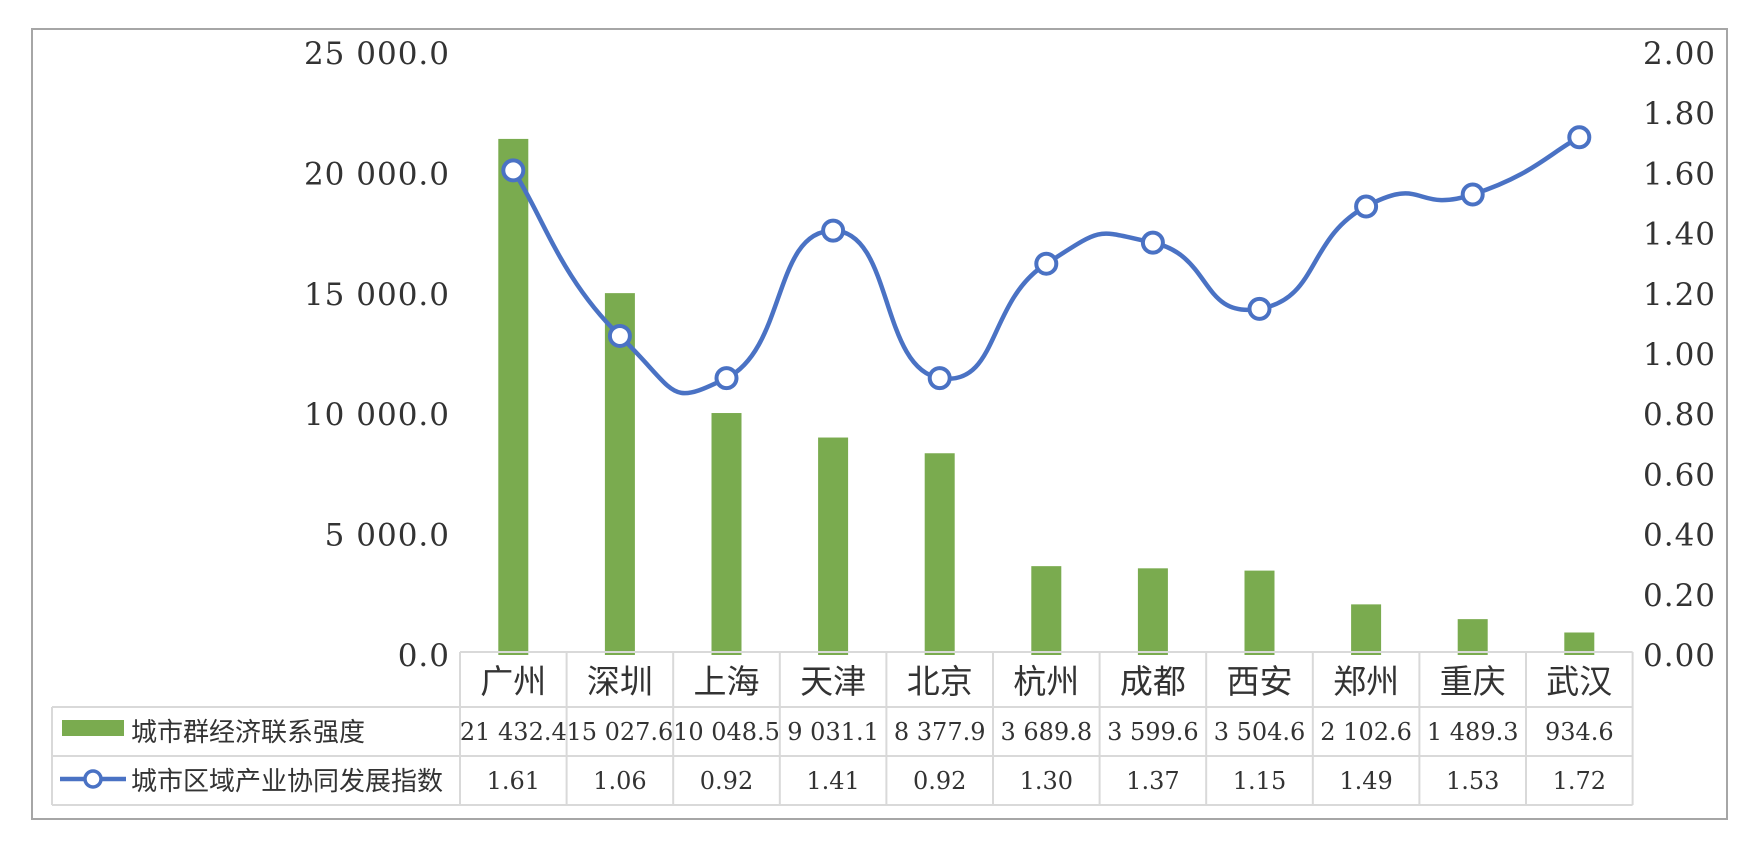 The height and width of the screenshot is (850, 1760). I want to click on bar-data-label: 21 432.4, so click(513, 732).